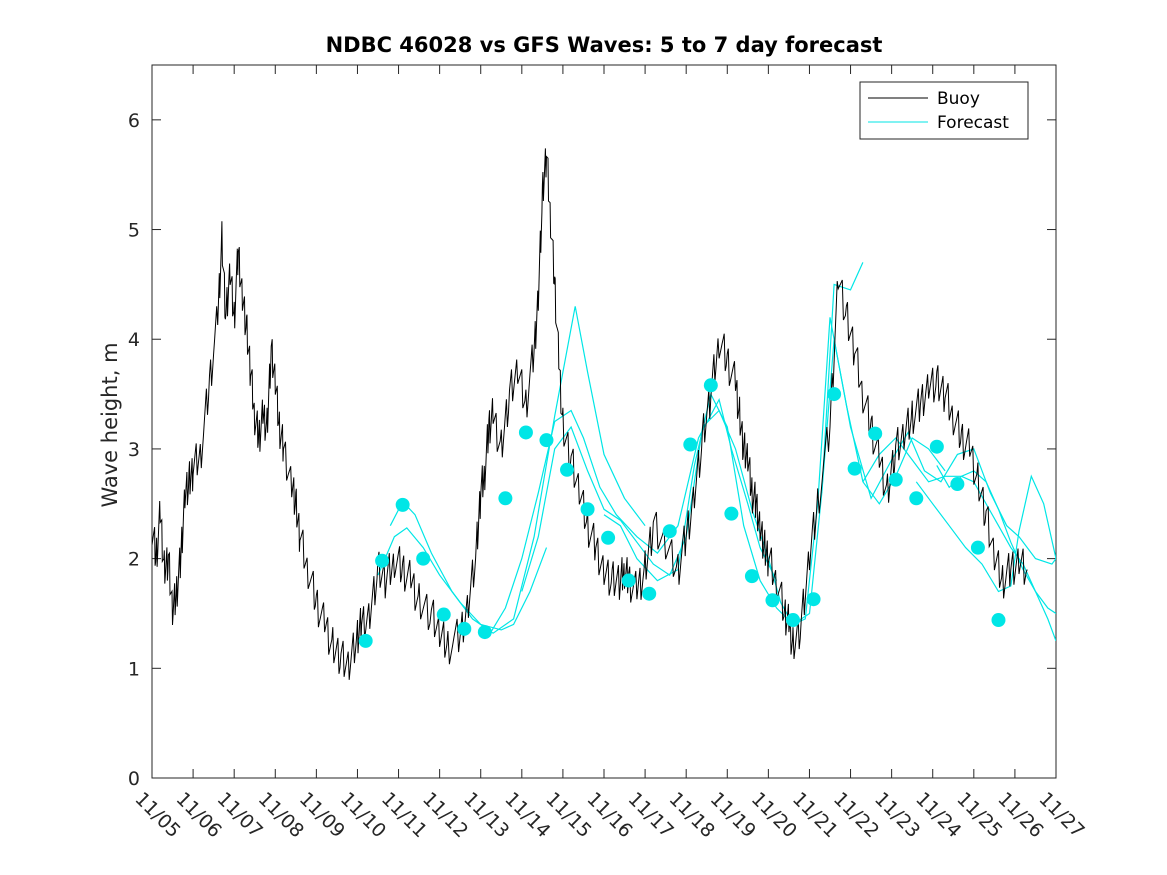  Describe the element at coordinates (973, 123) in the screenshot. I see `legend-forecast-label: Forecast` at that location.